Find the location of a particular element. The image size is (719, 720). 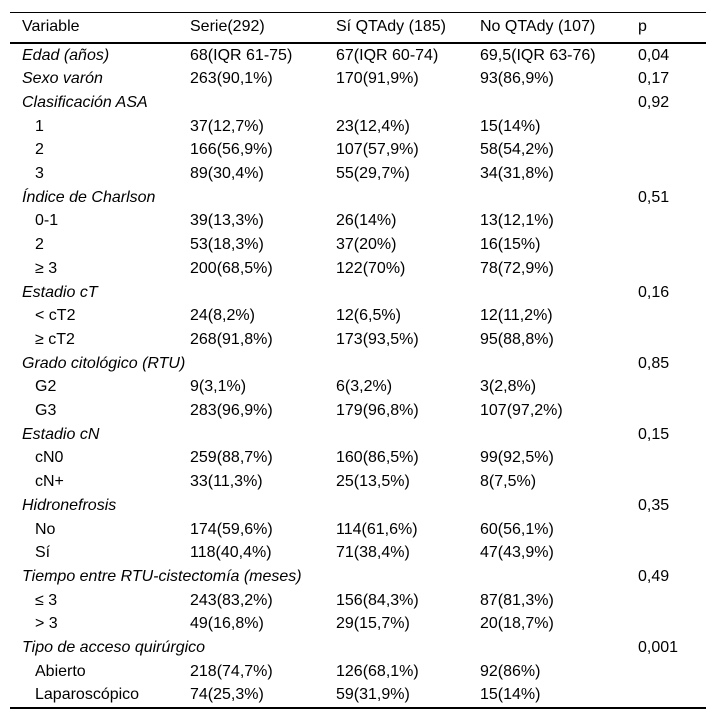

cell-no-qtady: 12(11,2%) is located at coordinates (516, 316).